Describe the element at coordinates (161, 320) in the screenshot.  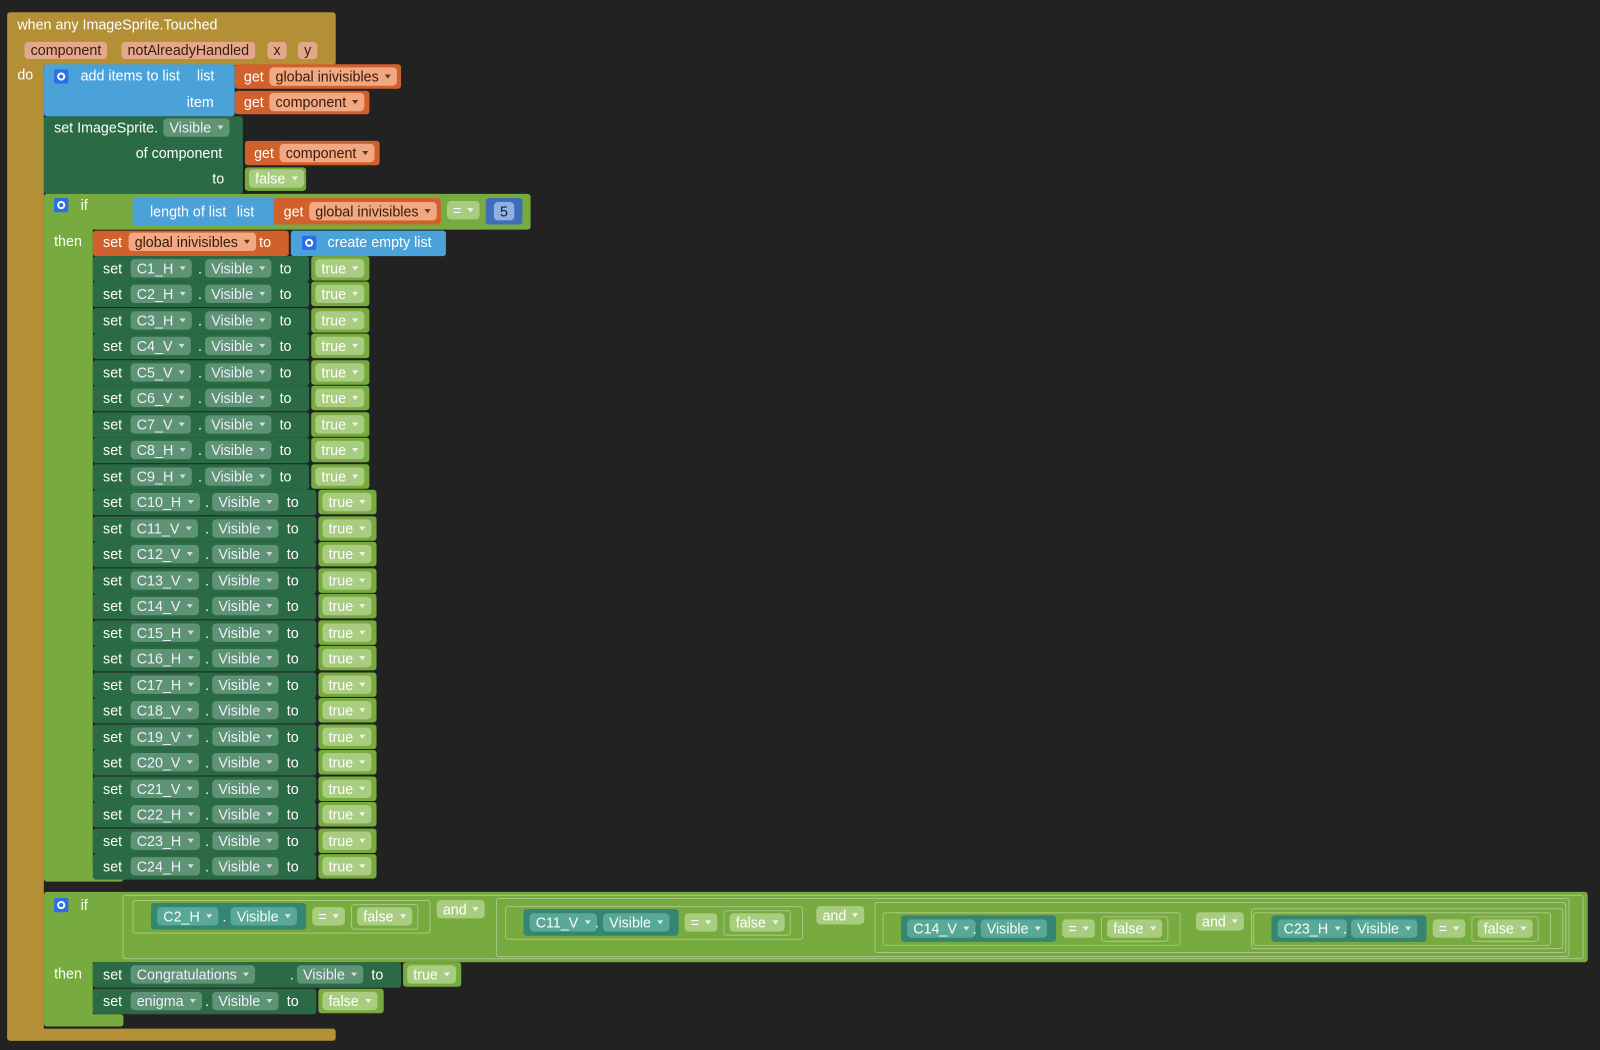
I see `component-dropdown: C3_H` at that location.